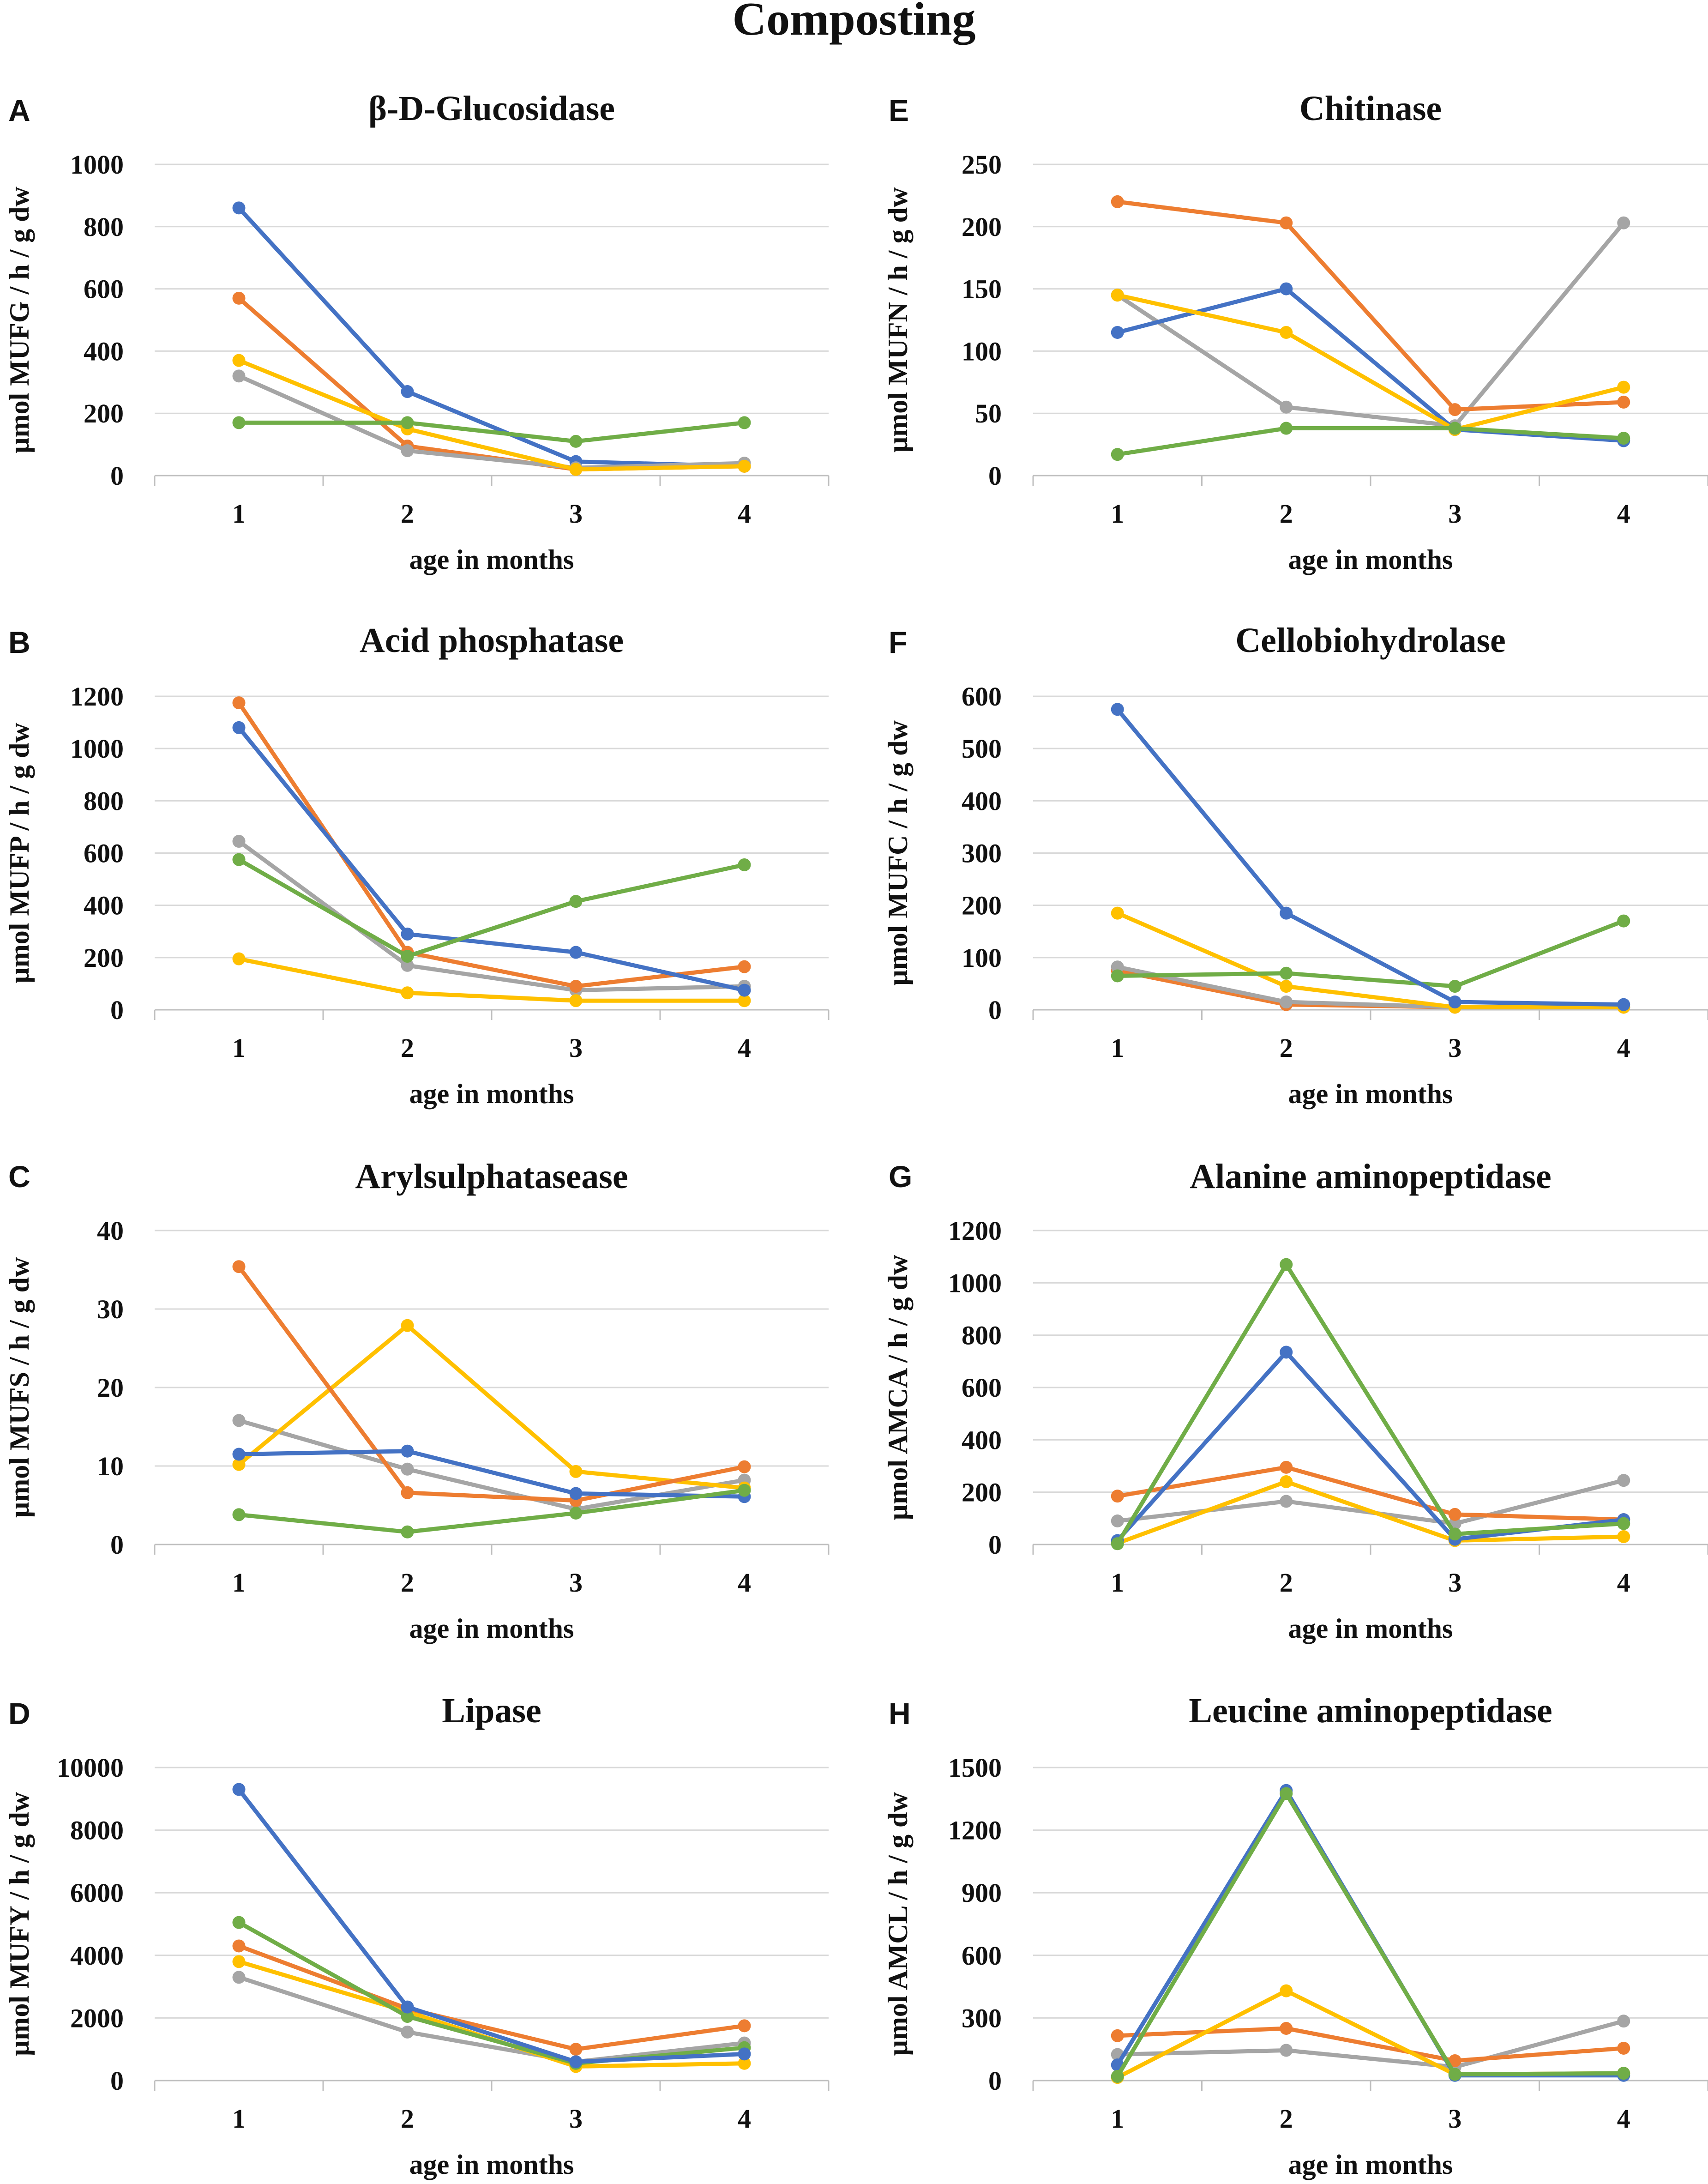 Image resolution: width=1708 pixels, height=2184 pixels. What do you see at coordinates (19, 642) in the screenshot?
I see `panel-letter-b: B` at bounding box center [19, 642].